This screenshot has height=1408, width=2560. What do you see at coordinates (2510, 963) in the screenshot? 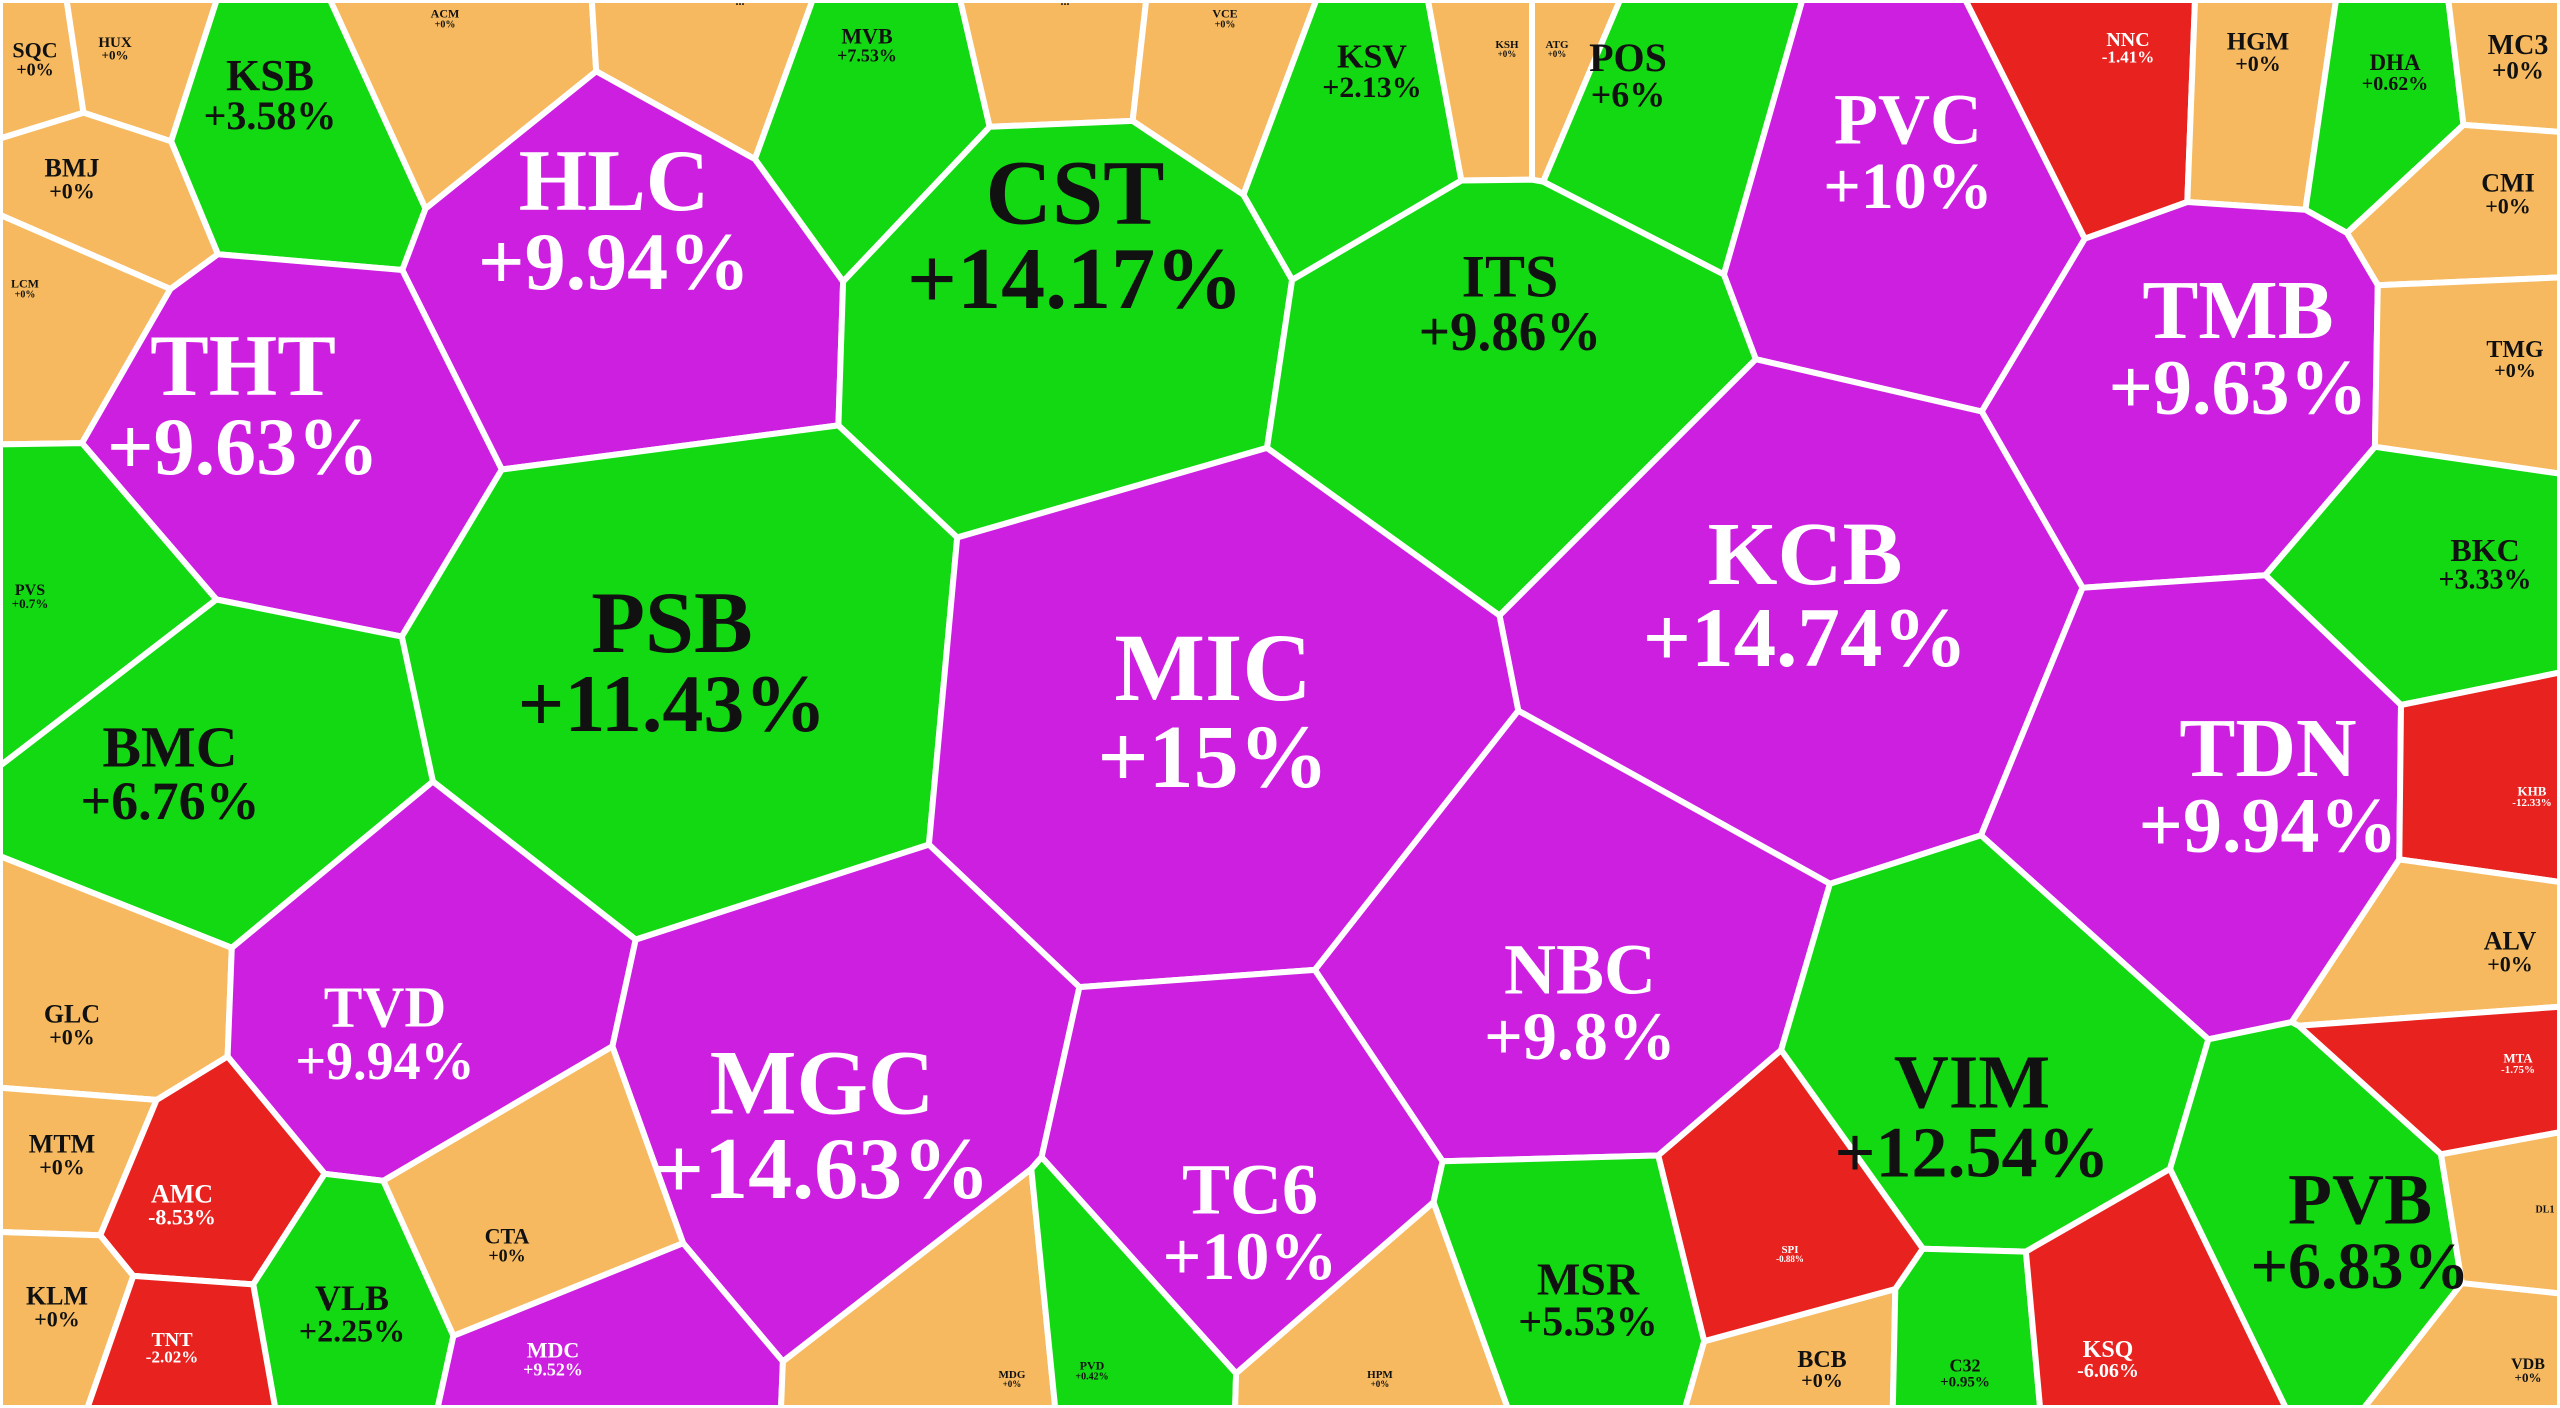
I see `change-label-alv: +0%` at bounding box center [2510, 963].